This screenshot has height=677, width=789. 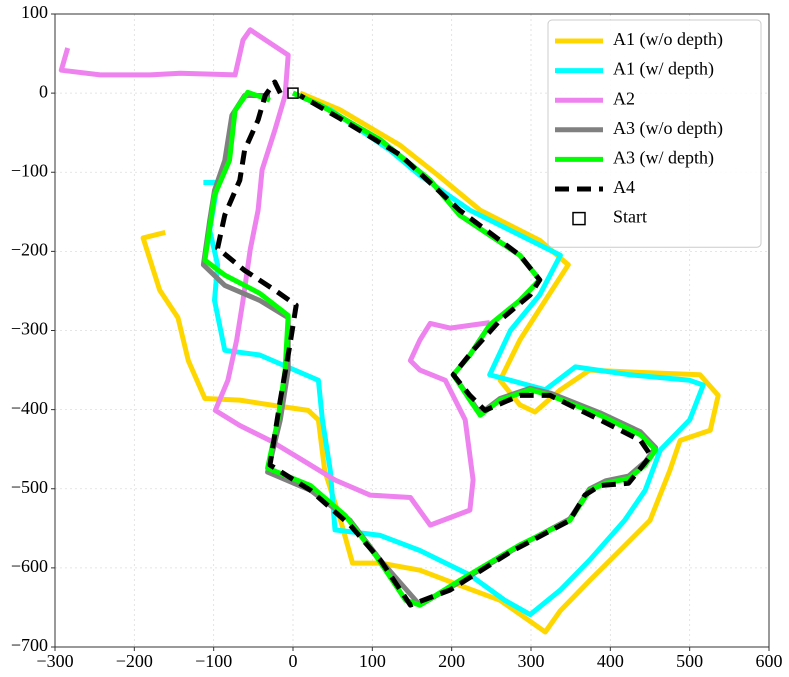 I want to click on x-tick-label: 200, so click(x=451, y=661).